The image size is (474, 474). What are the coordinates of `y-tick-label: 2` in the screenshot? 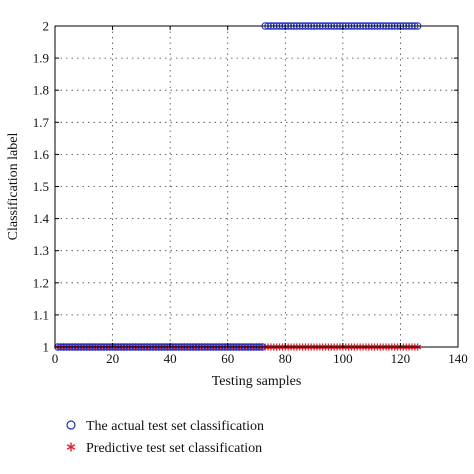 It's located at (46, 26).